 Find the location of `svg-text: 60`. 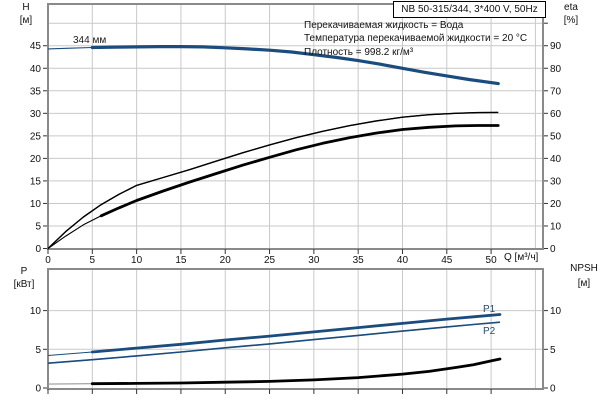

svg-text: 60 is located at coordinates (556, 114).